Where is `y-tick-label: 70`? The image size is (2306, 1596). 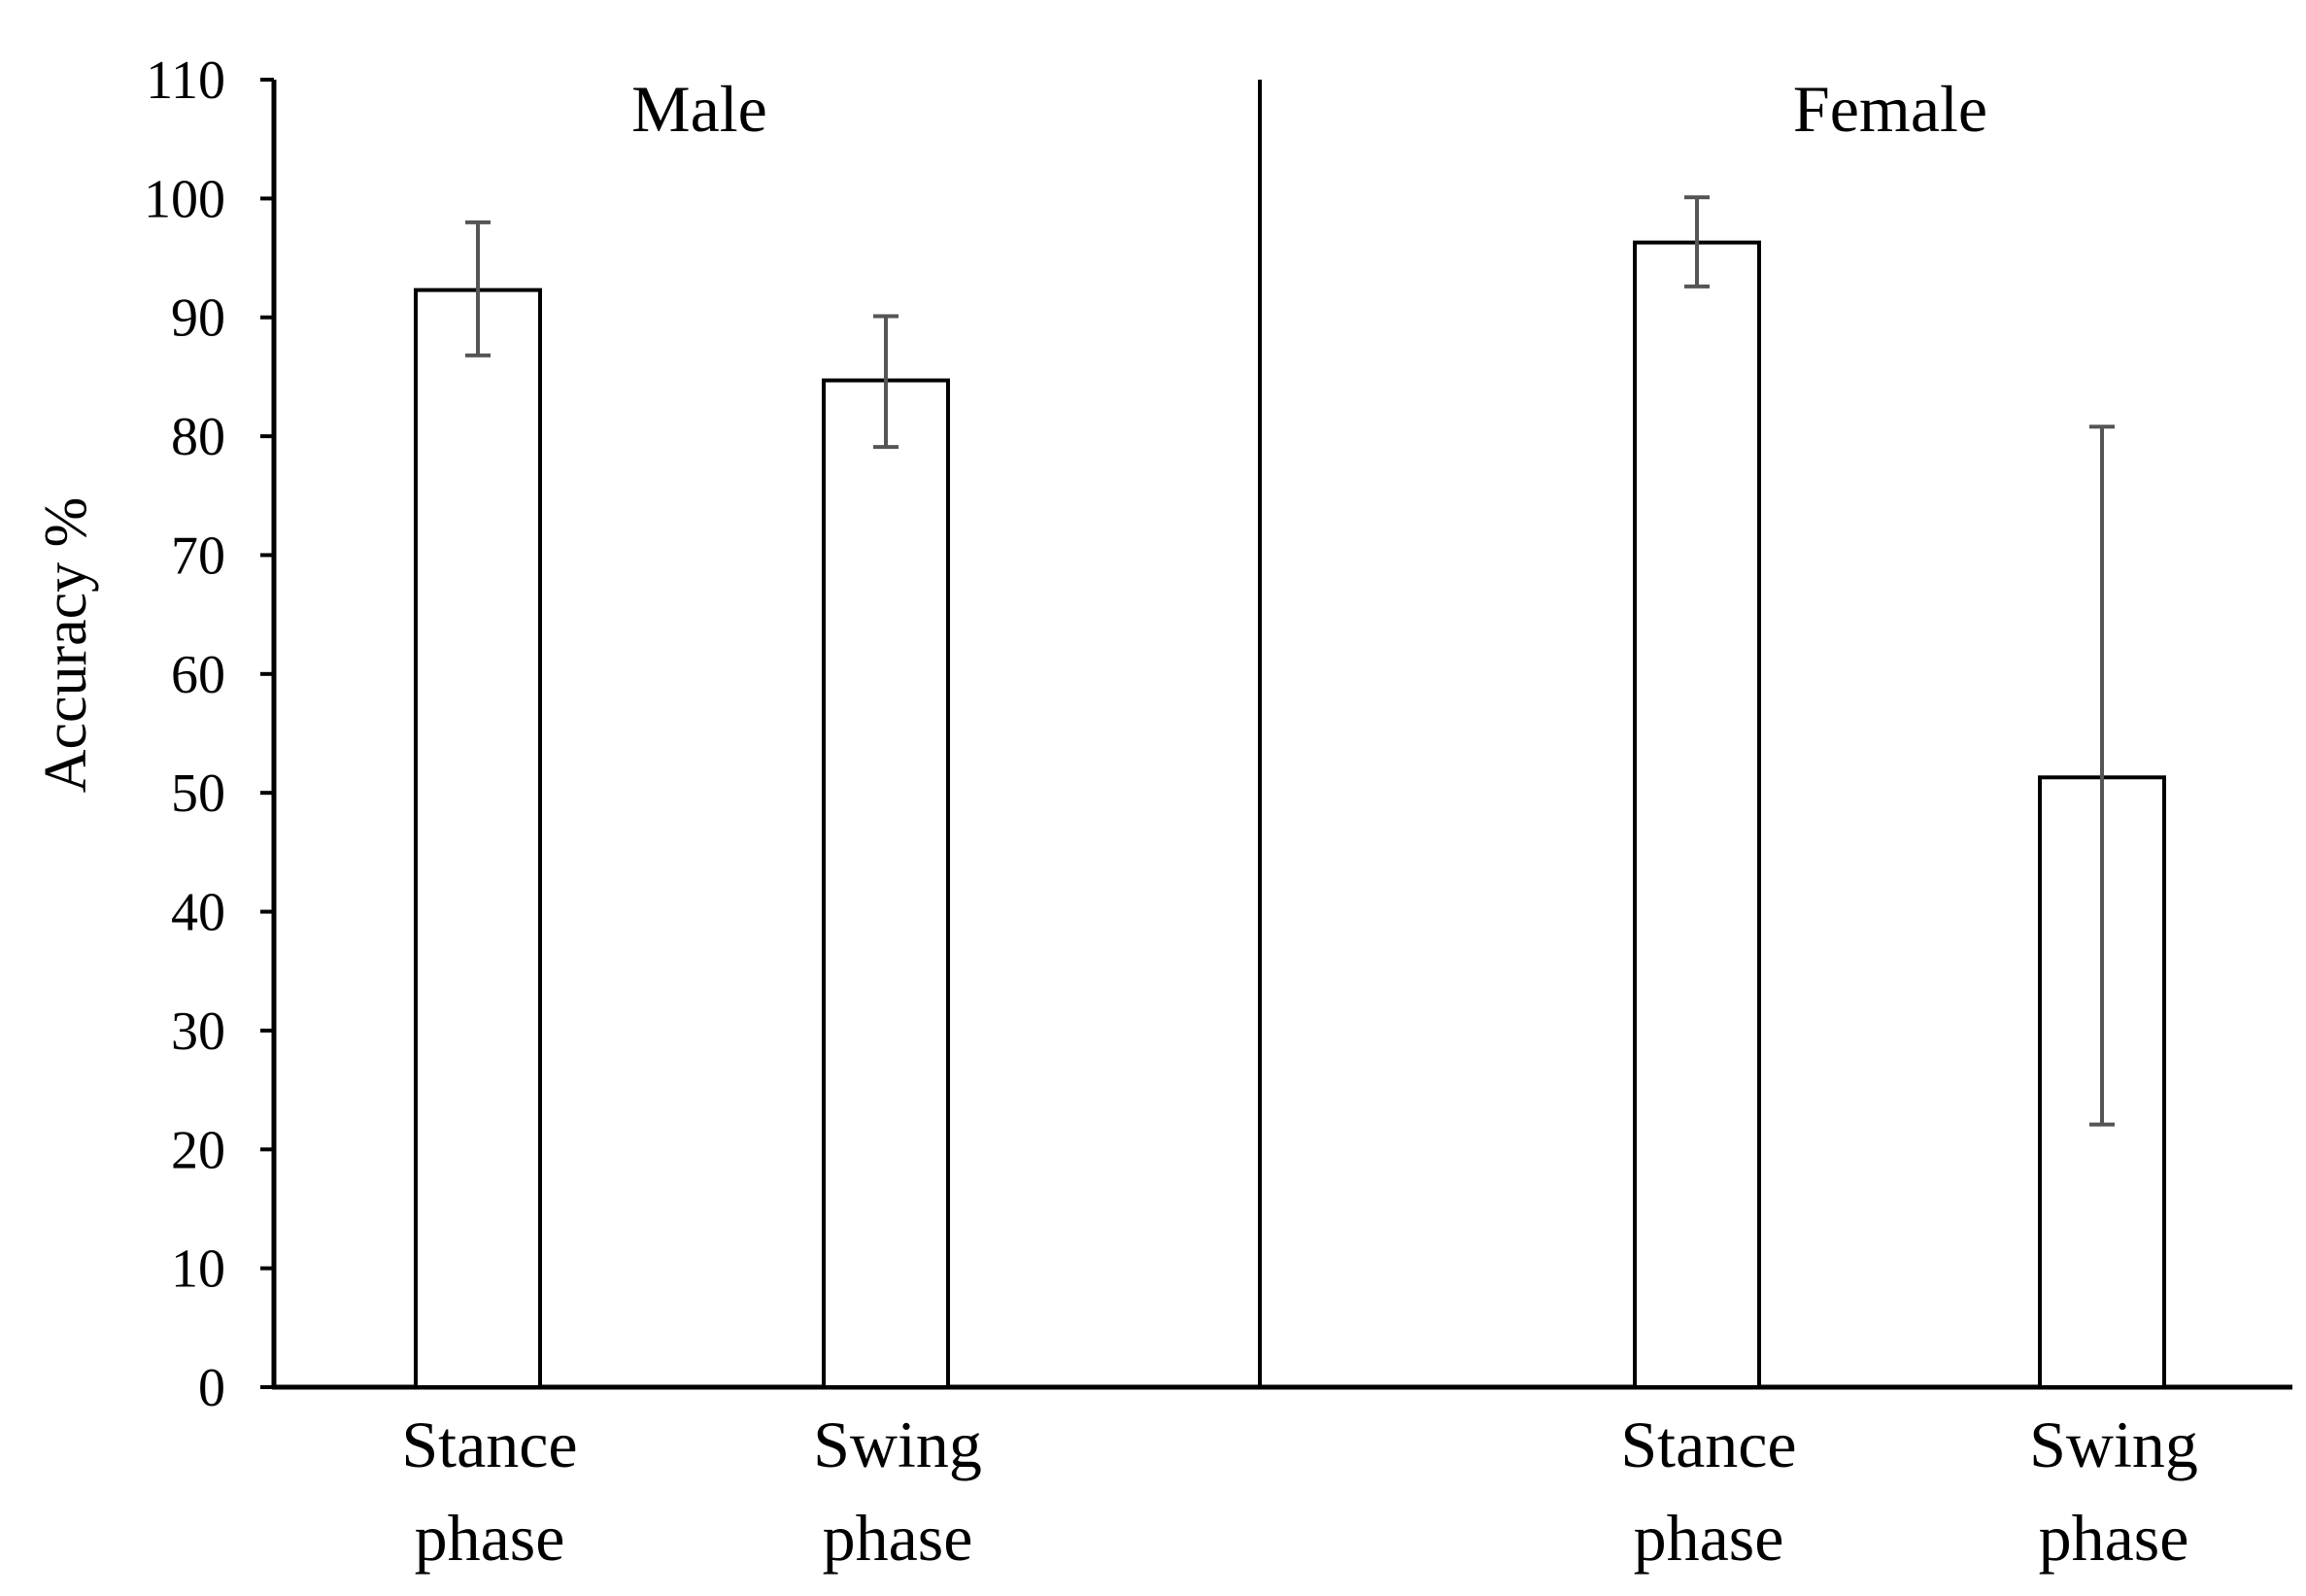
y-tick-label: 70 is located at coordinates (198, 556).